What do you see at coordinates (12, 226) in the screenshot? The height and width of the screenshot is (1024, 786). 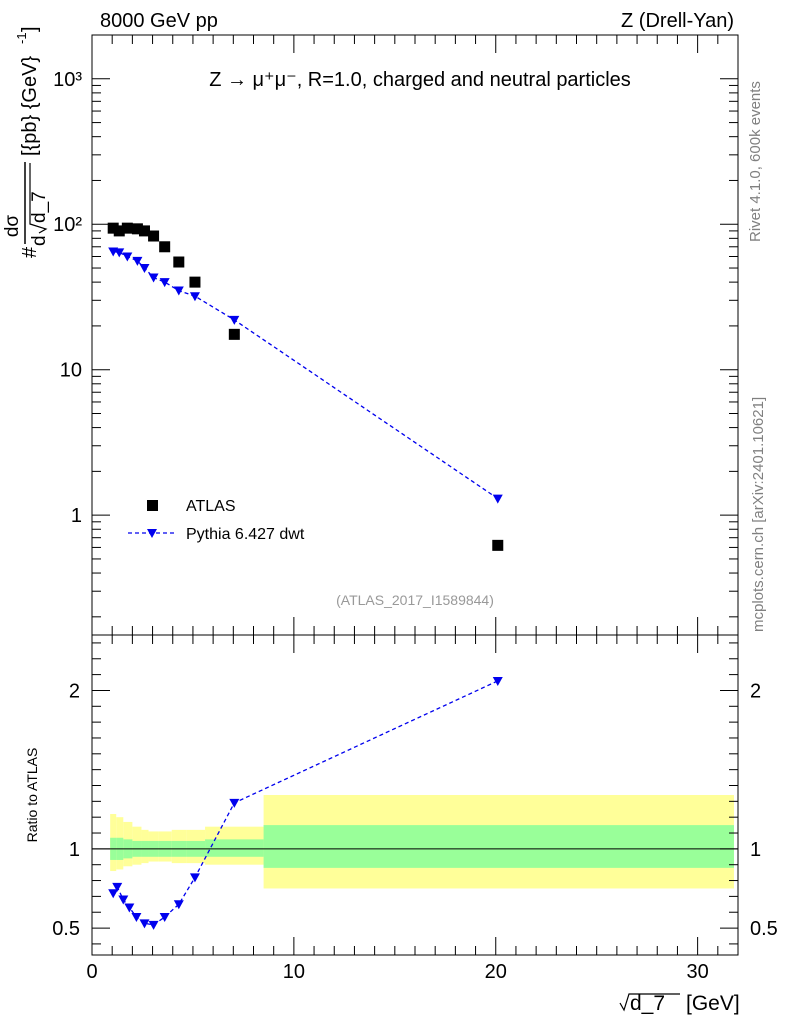 I see `main-ylabel-num: dσ` at bounding box center [12, 226].